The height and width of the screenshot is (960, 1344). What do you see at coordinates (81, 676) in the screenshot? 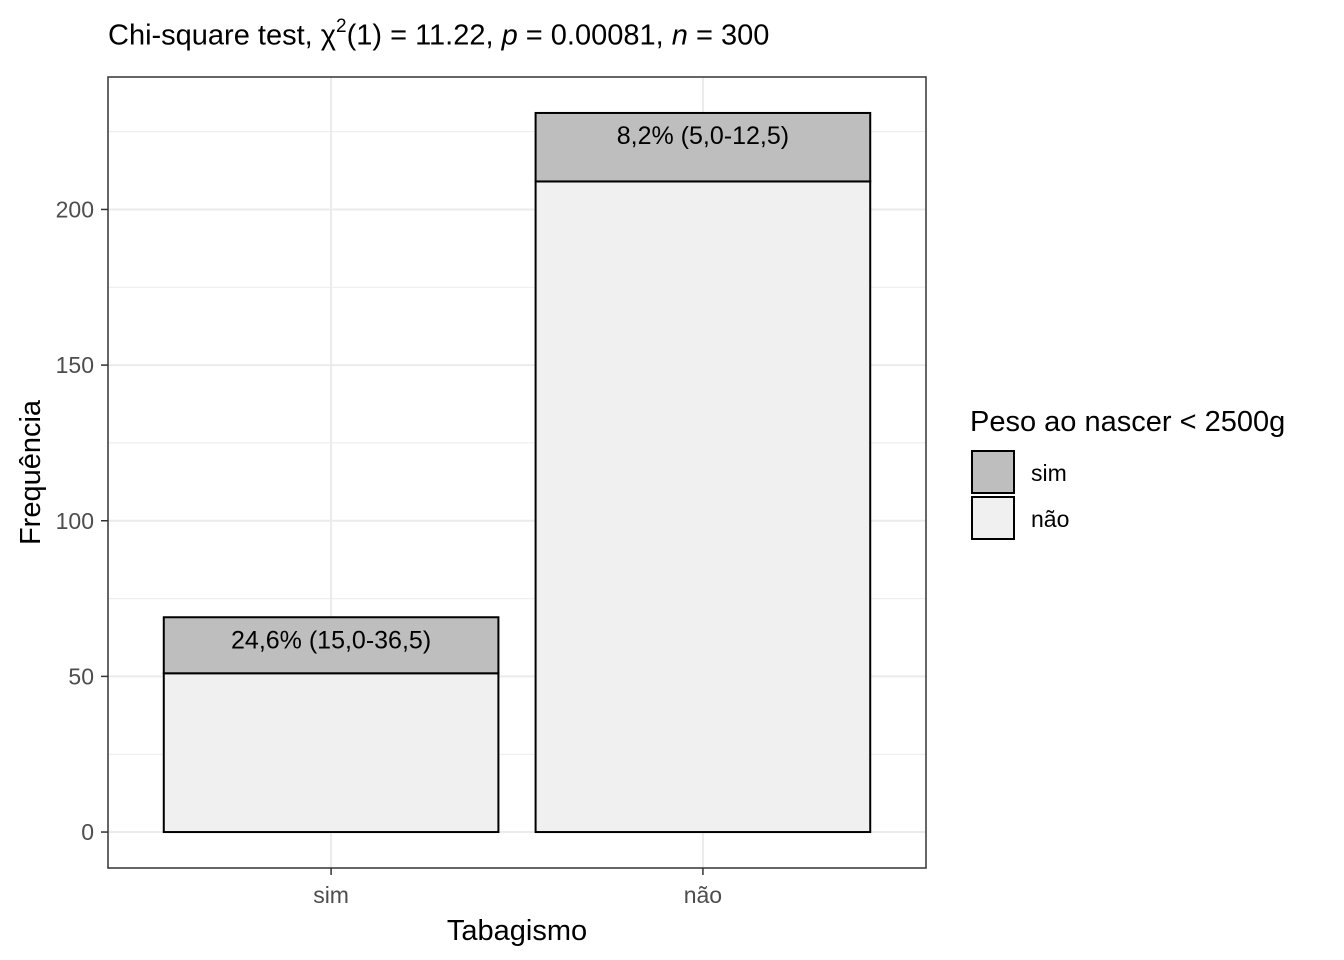
I see `y-tick-label: 50` at bounding box center [81, 676].